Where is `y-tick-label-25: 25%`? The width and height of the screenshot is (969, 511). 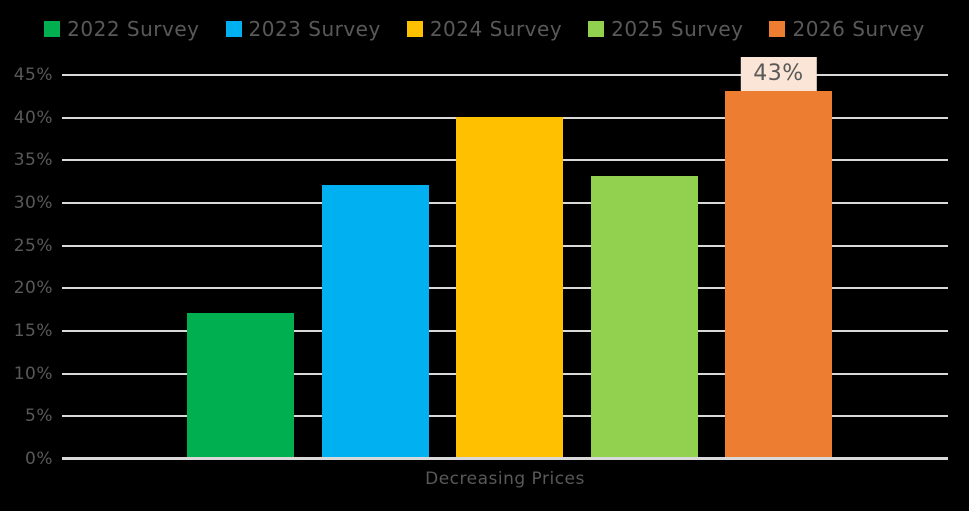 y-tick-label-25: 25% is located at coordinates (33, 245).